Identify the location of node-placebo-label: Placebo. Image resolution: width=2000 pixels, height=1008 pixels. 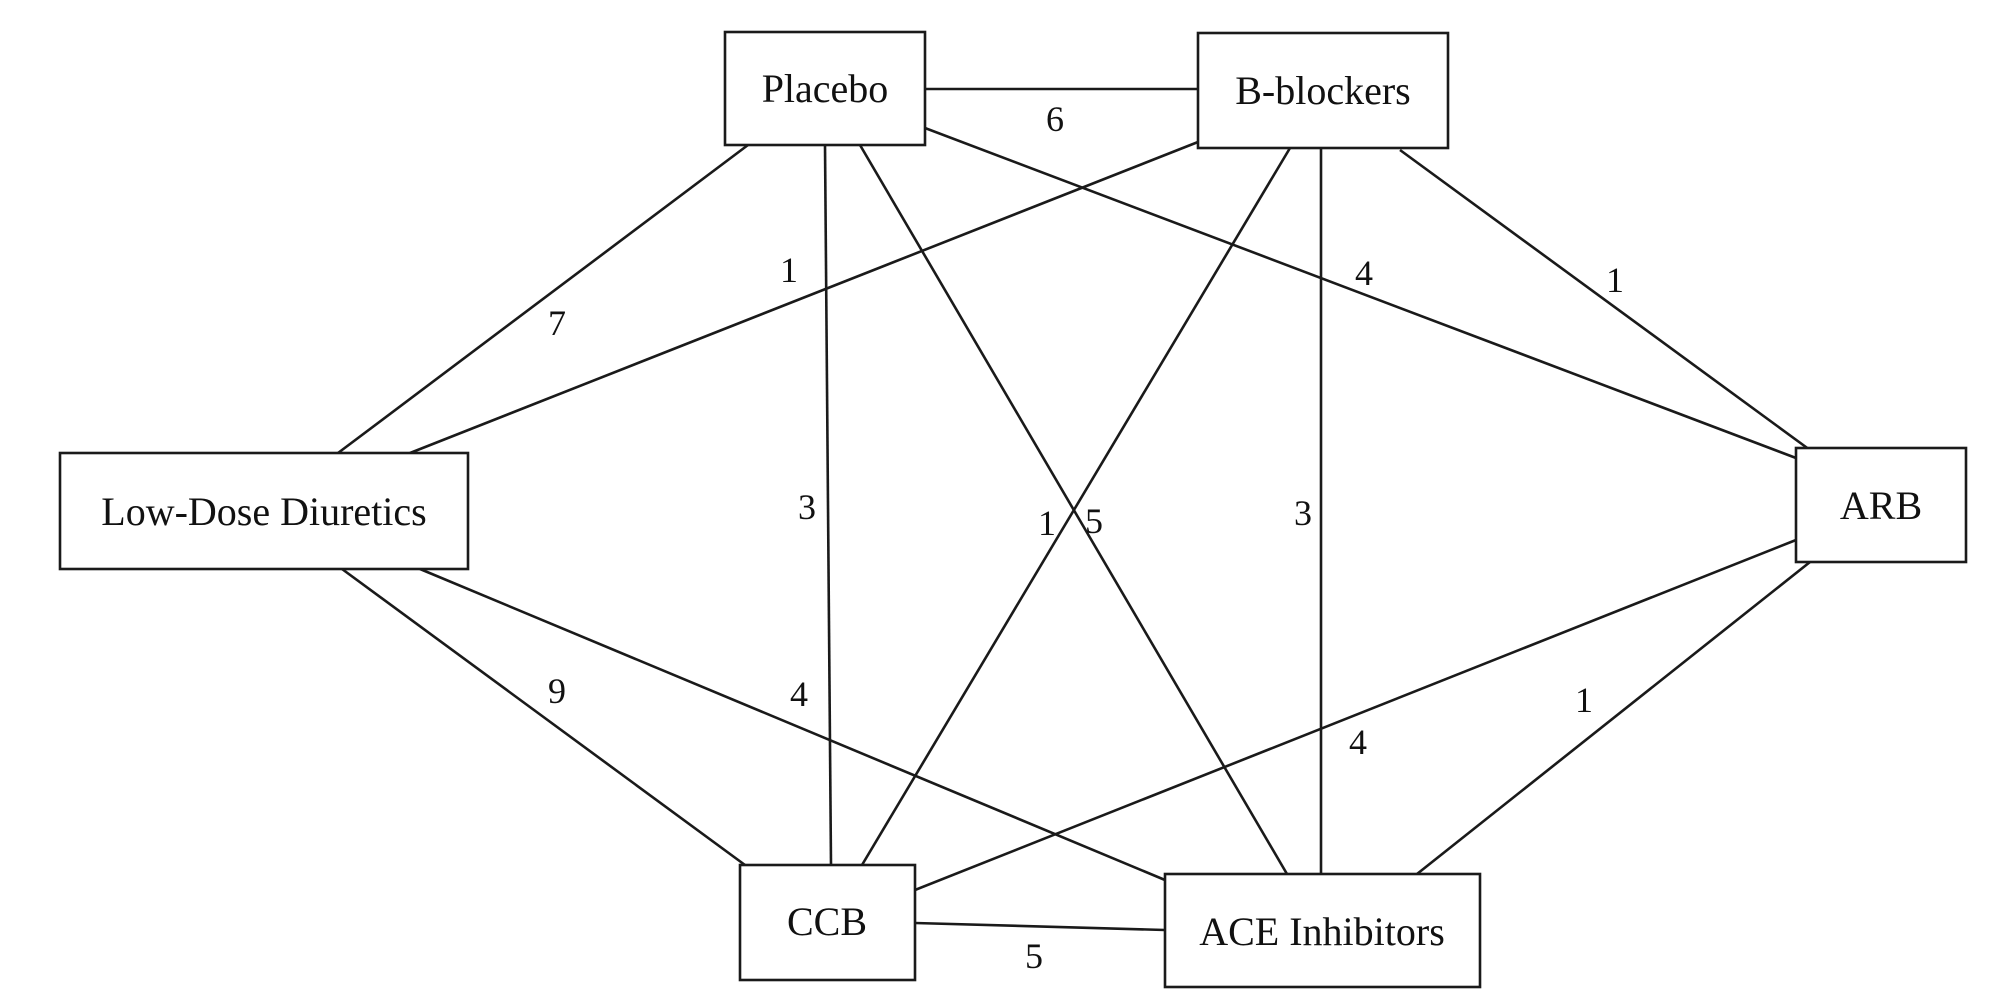
(825, 88).